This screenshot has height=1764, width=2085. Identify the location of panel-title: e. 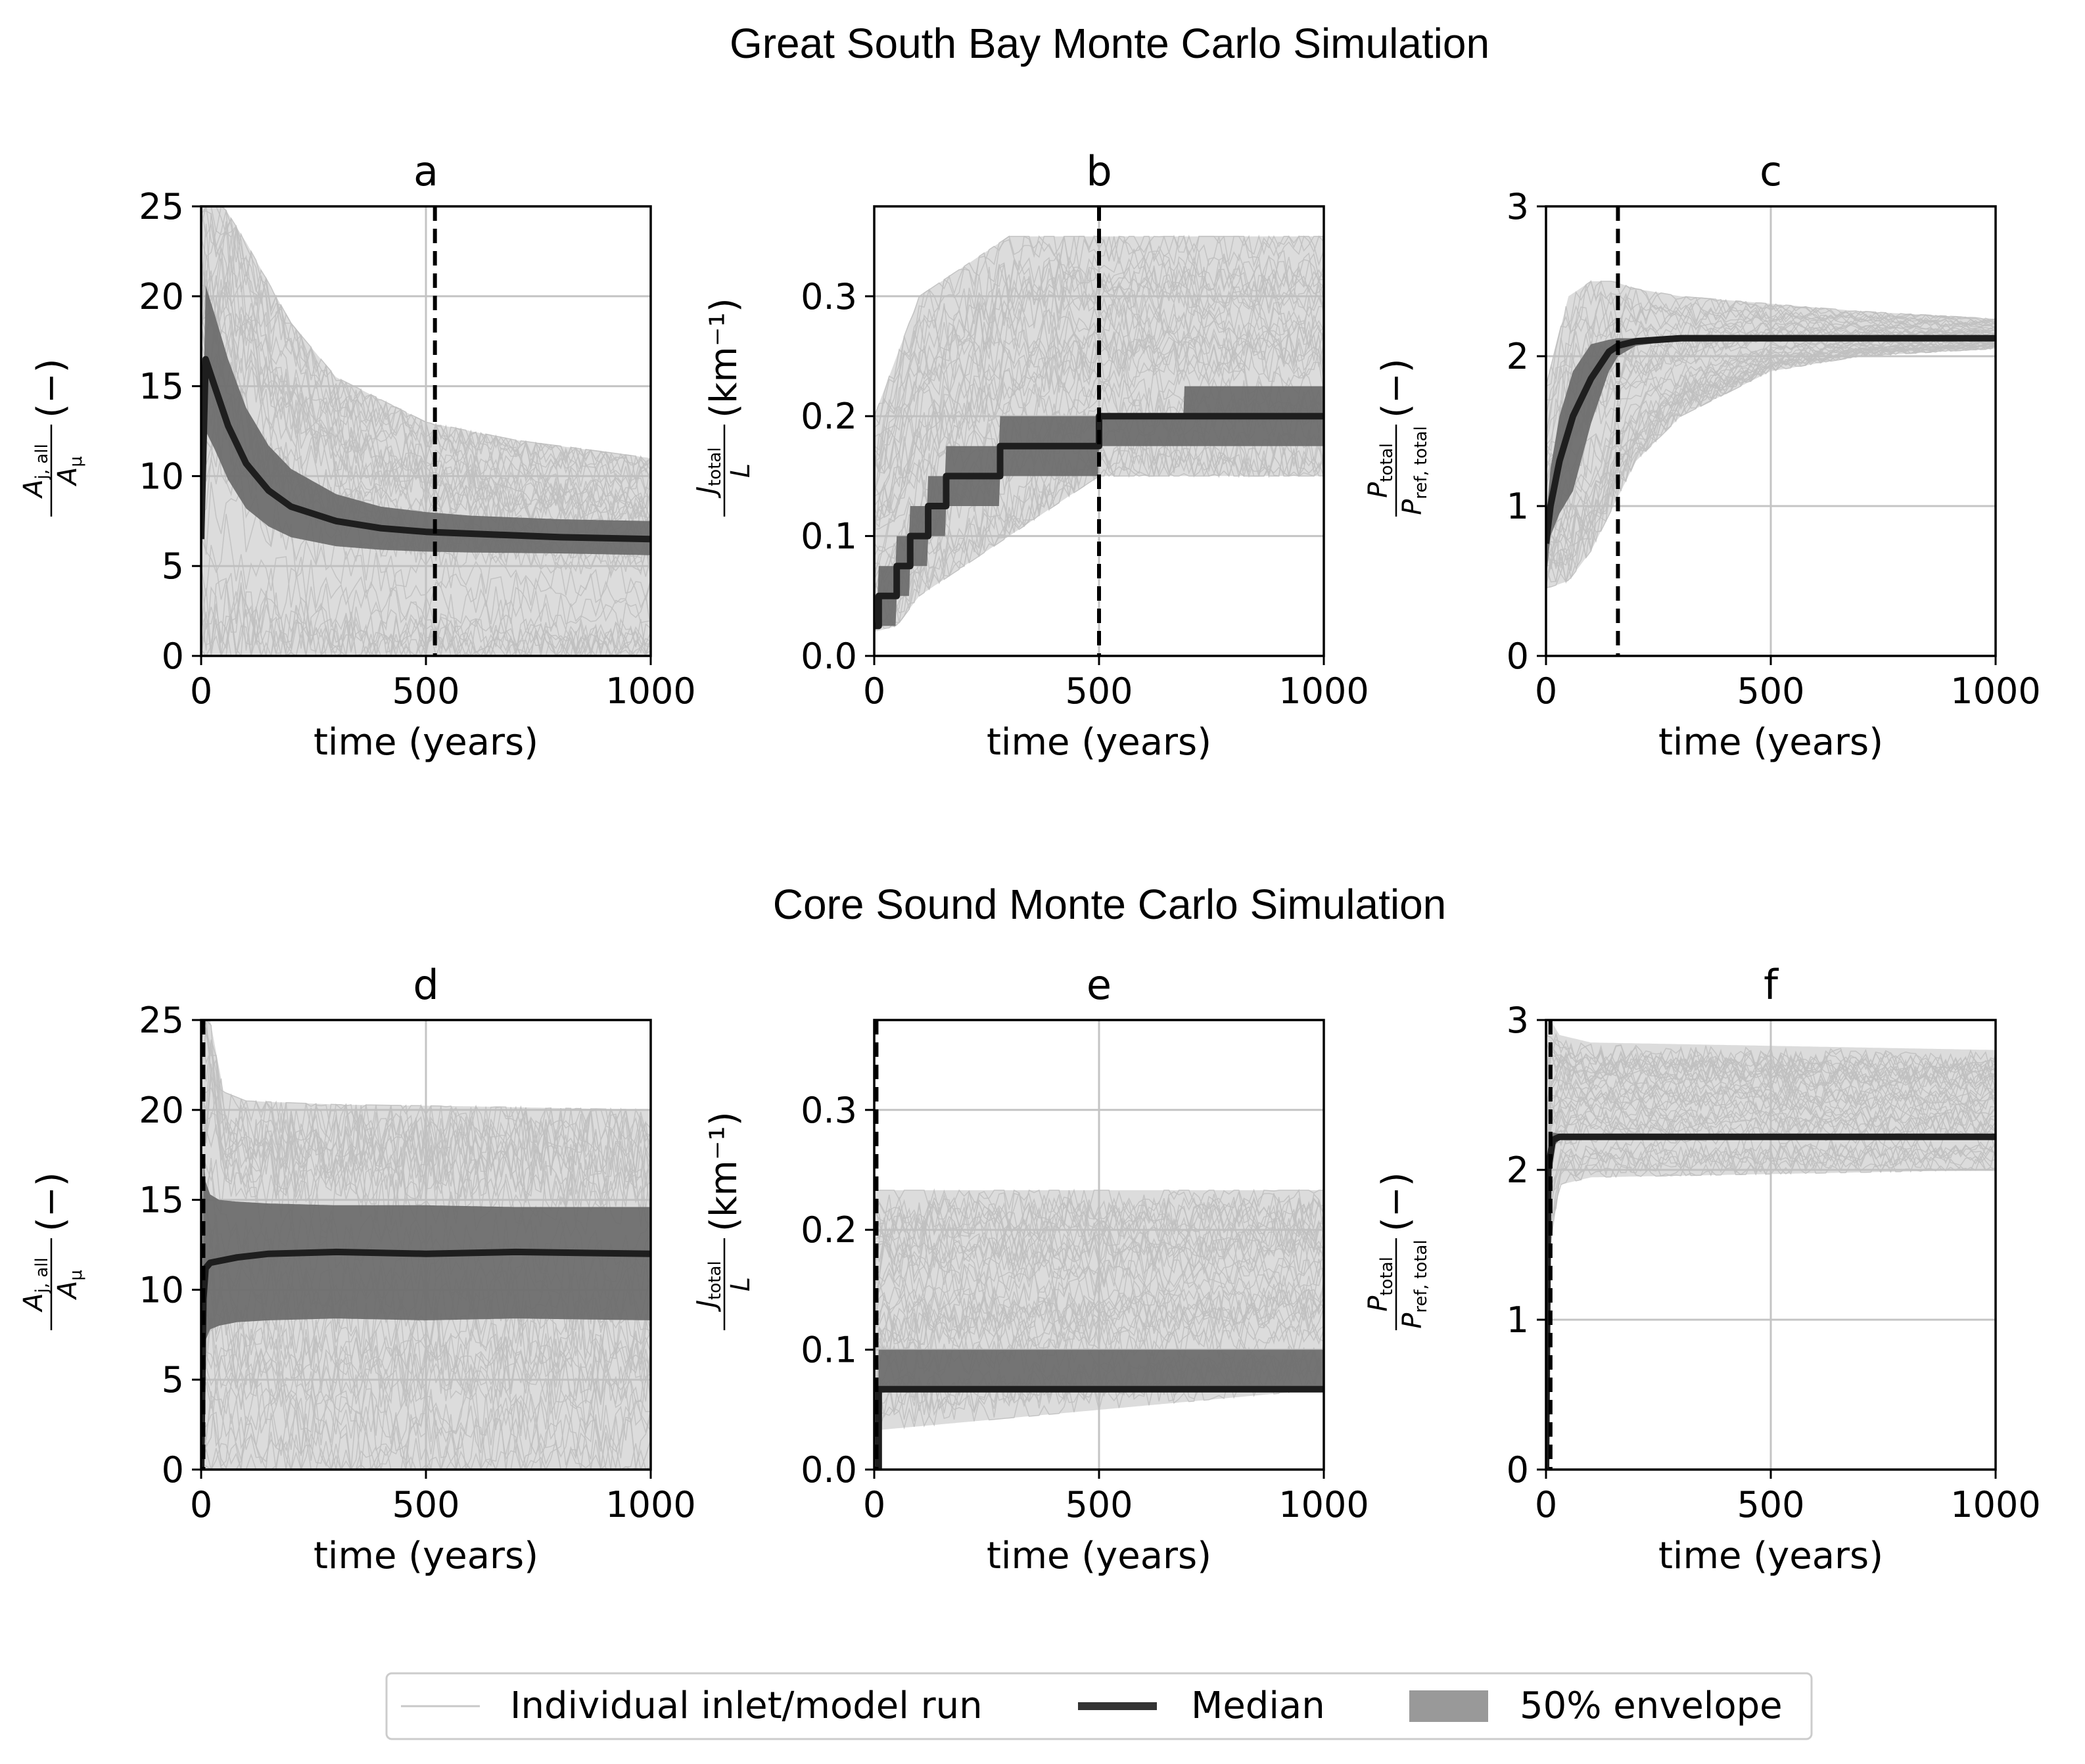
(1099, 985).